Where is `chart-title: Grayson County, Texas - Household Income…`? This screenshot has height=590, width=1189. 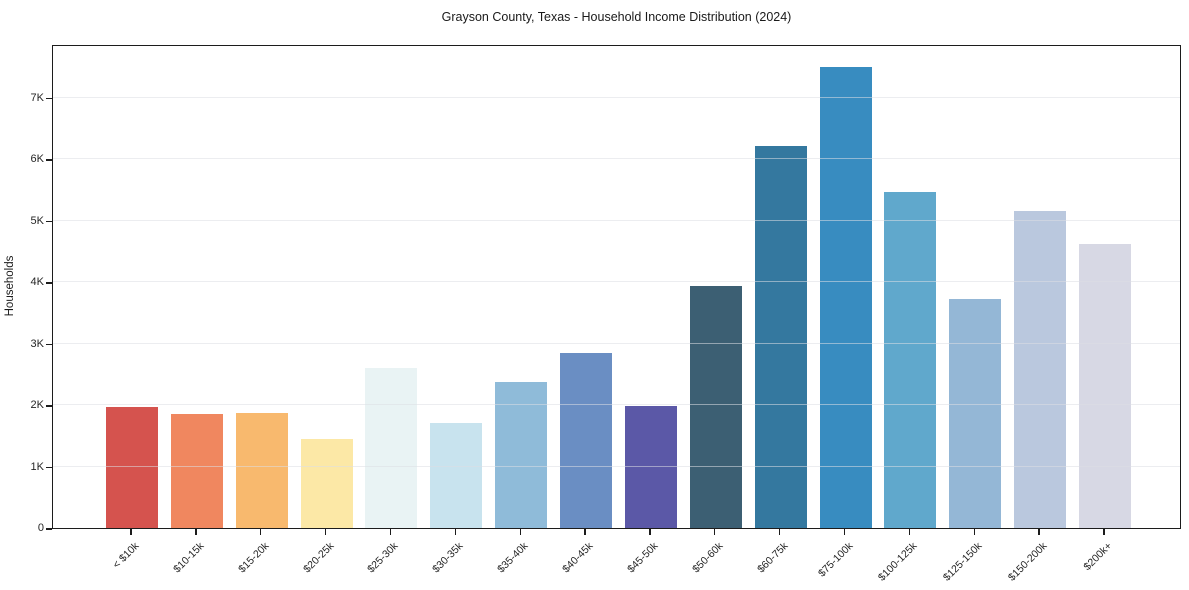 chart-title: Grayson County, Texas - Household Income… is located at coordinates (616, 17).